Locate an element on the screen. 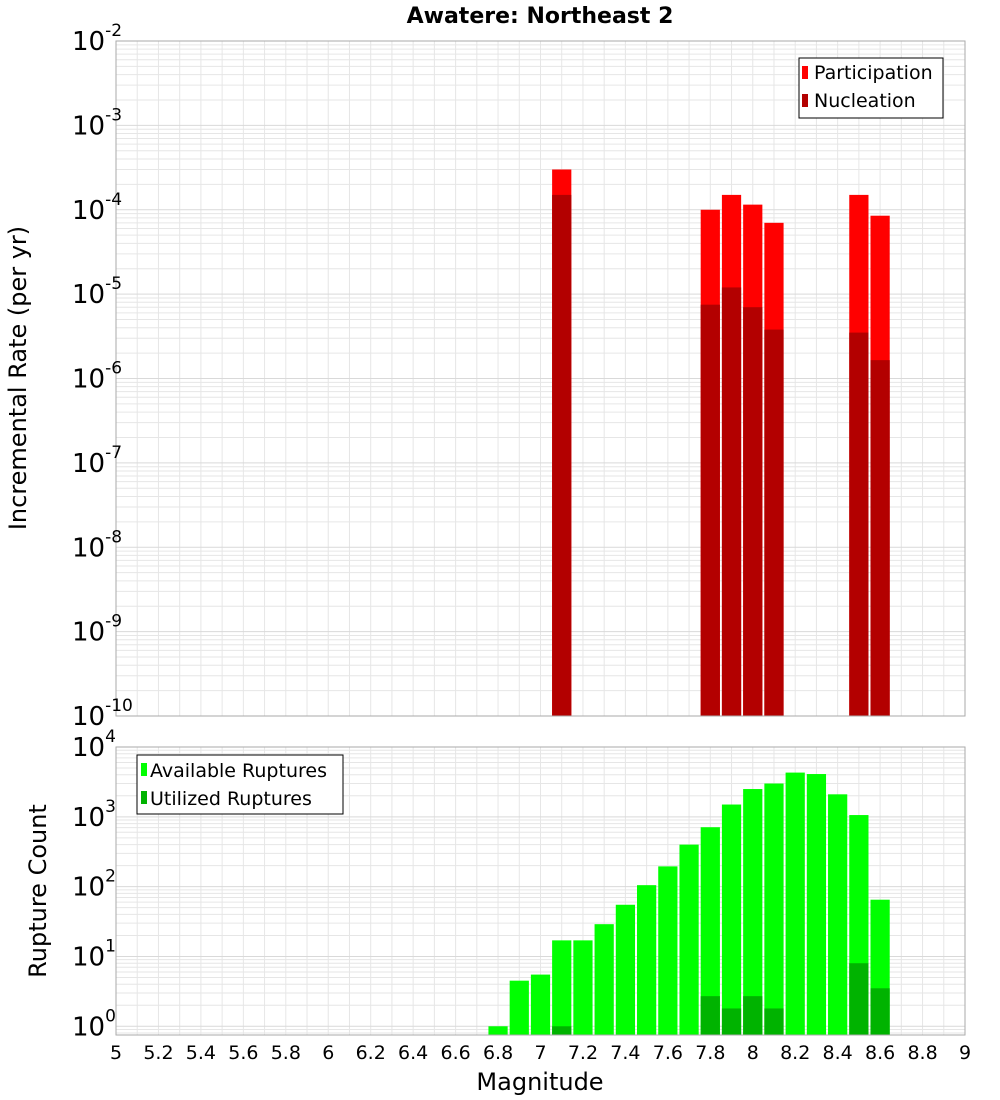 This screenshot has height=1100, width=1000. rate-tick-exponent: -6 is located at coordinates (113, 369).